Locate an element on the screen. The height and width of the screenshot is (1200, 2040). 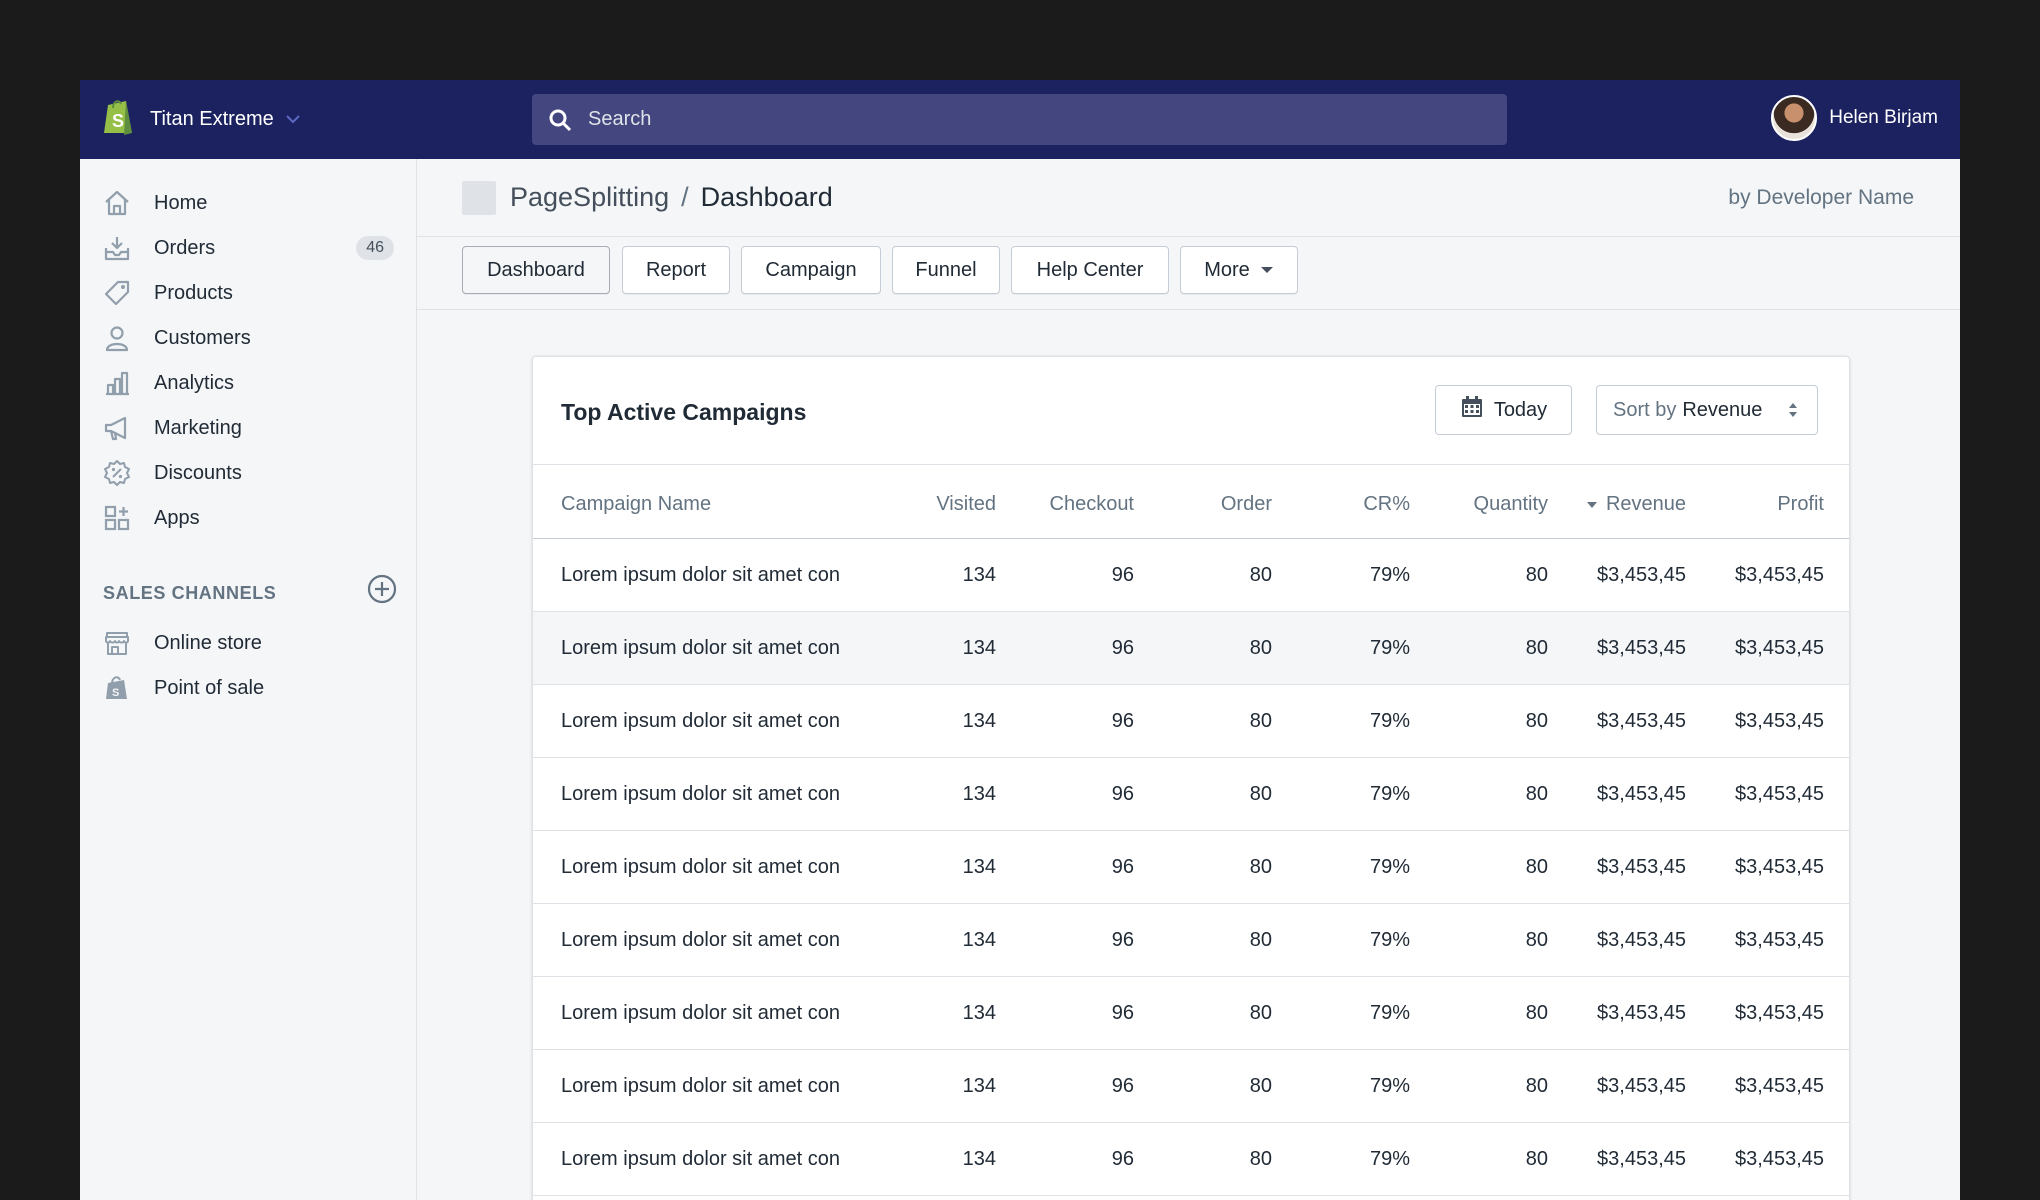
search-input: Search is located at coordinates (620, 119).